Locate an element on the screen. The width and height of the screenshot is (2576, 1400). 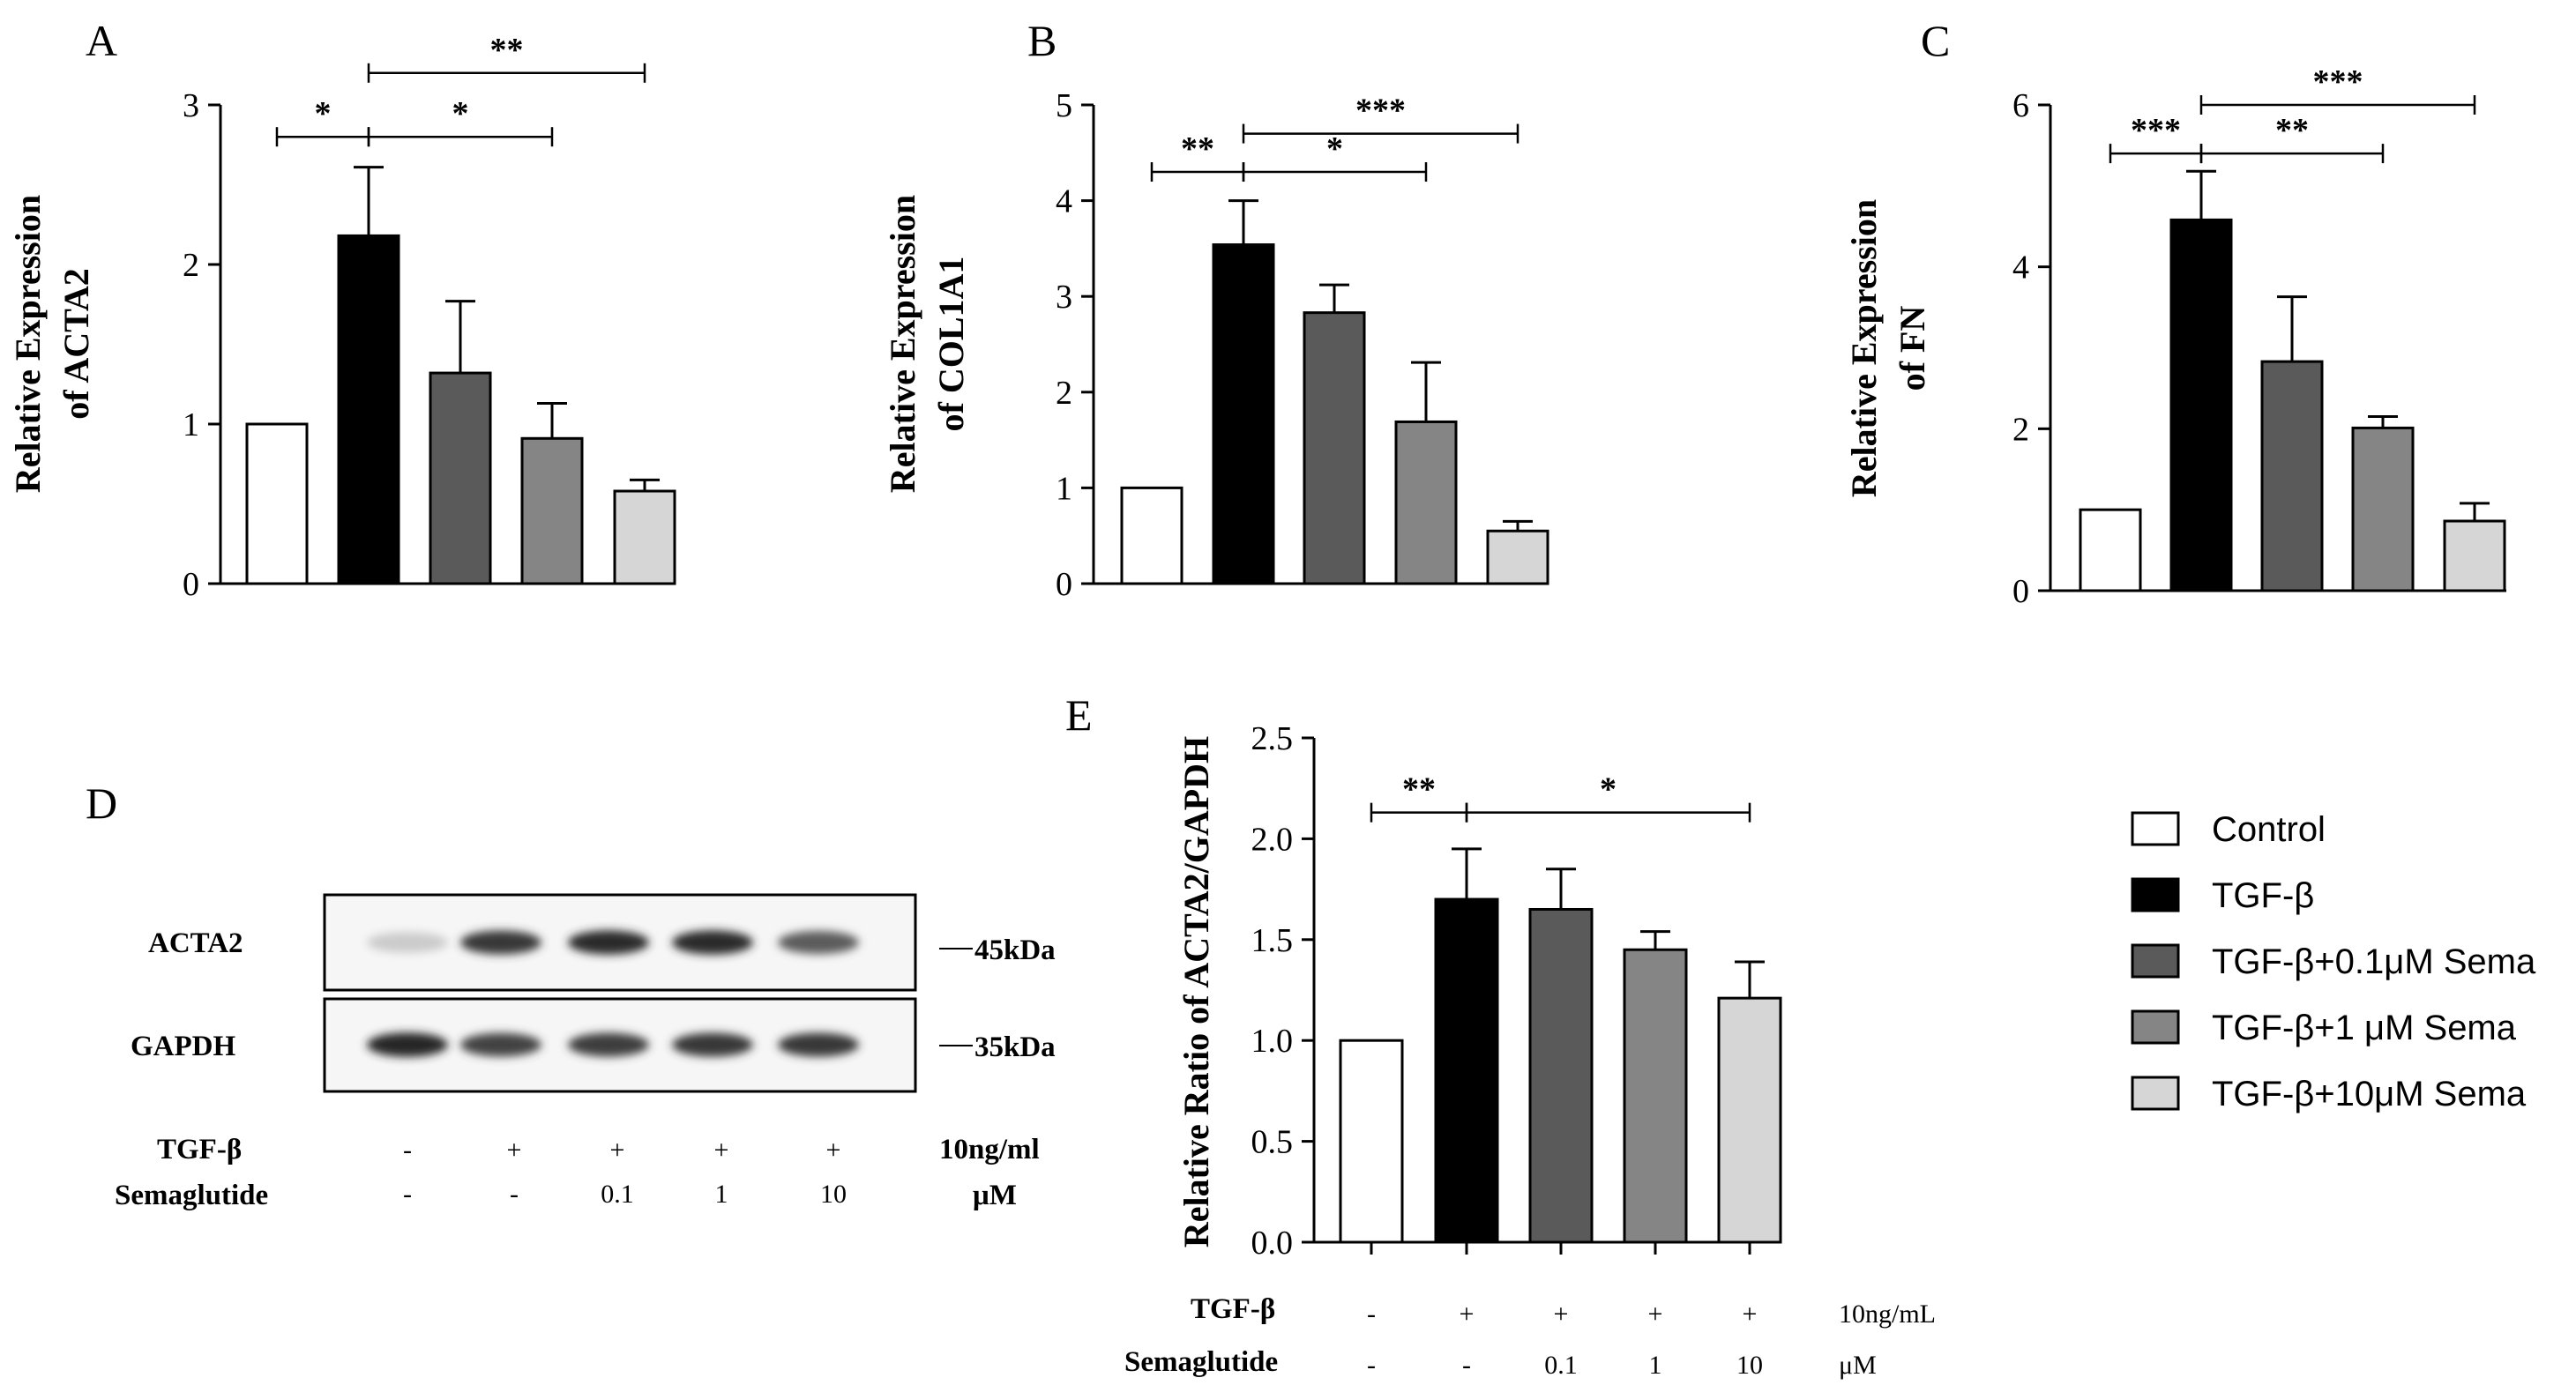
c-y-tick-label: 6 is located at coordinates (2020, 105).